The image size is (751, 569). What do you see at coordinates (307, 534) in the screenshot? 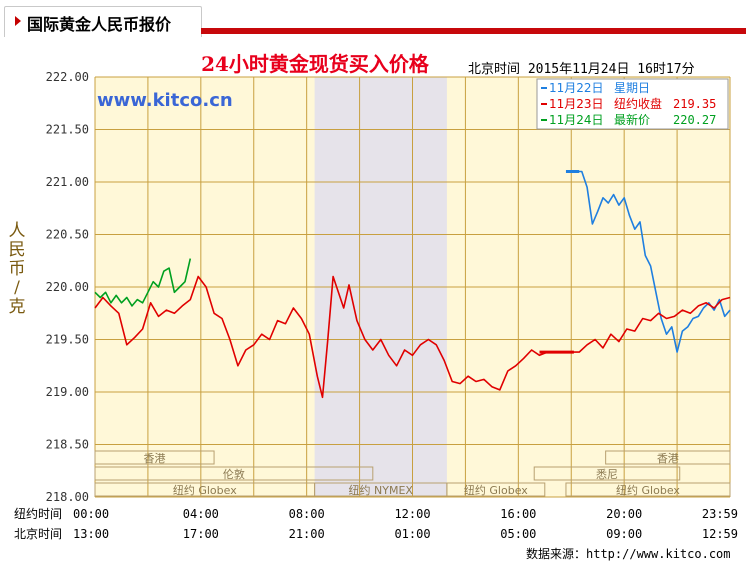
I see `x-tick-label: 21:00` at bounding box center [307, 534].